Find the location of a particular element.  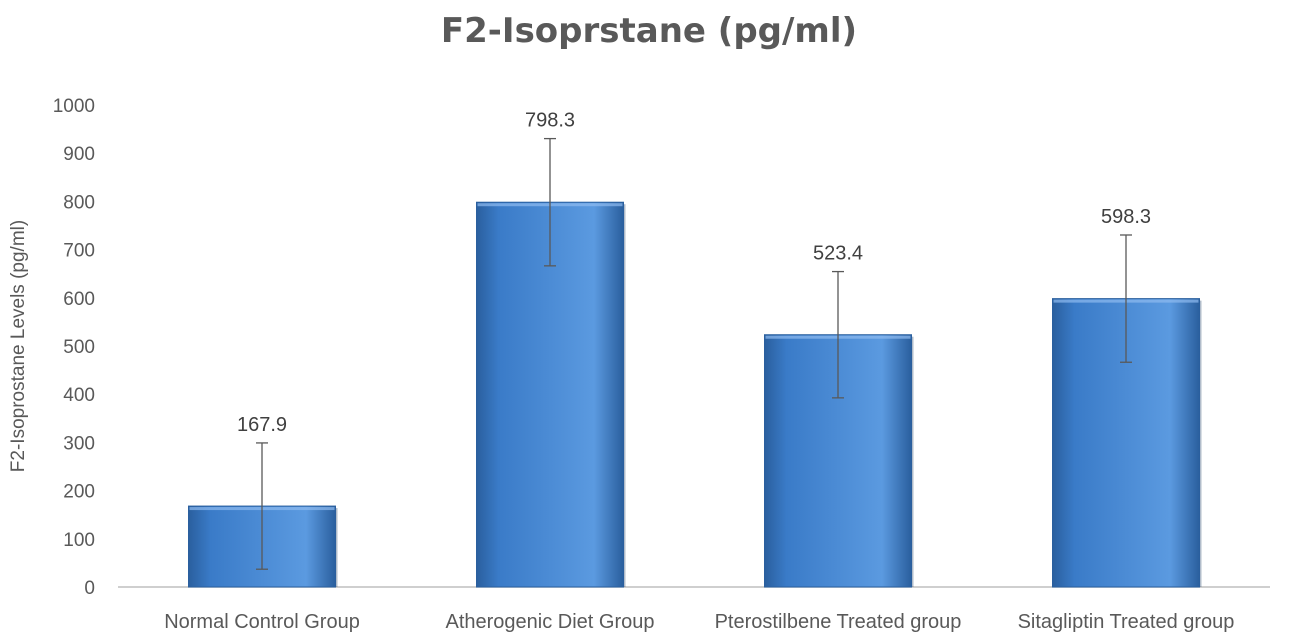

y-tick-label: 200 is located at coordinates (79, 492).